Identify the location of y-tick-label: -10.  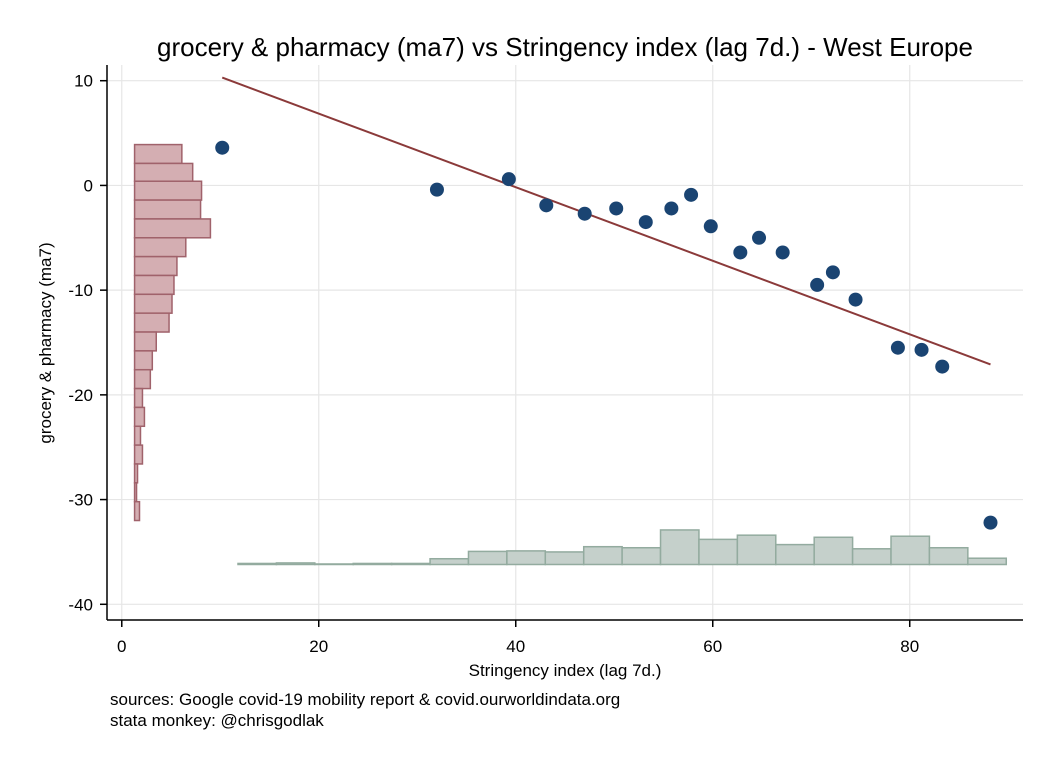
(80, 290).